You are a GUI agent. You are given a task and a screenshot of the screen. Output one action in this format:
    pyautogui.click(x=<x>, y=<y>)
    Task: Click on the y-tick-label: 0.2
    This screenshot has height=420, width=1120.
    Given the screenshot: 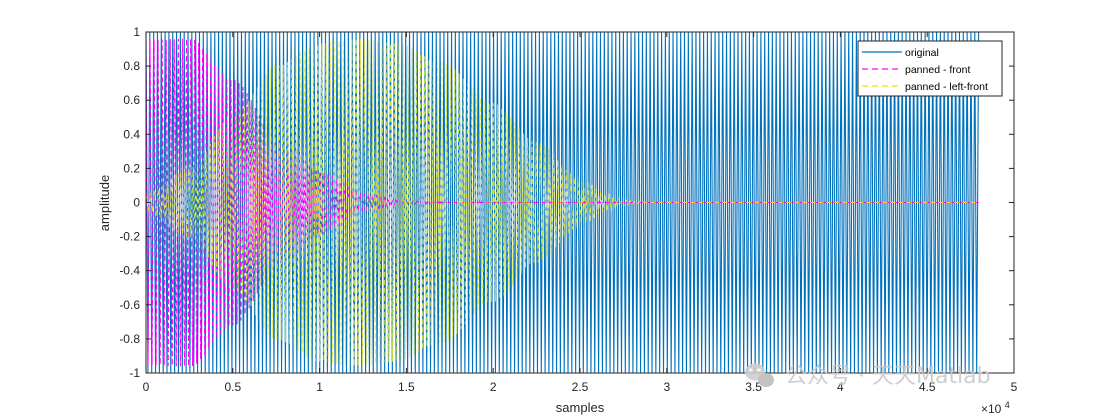 What is the action you would take?
    pyautogui.click(x=131, y=168)
    